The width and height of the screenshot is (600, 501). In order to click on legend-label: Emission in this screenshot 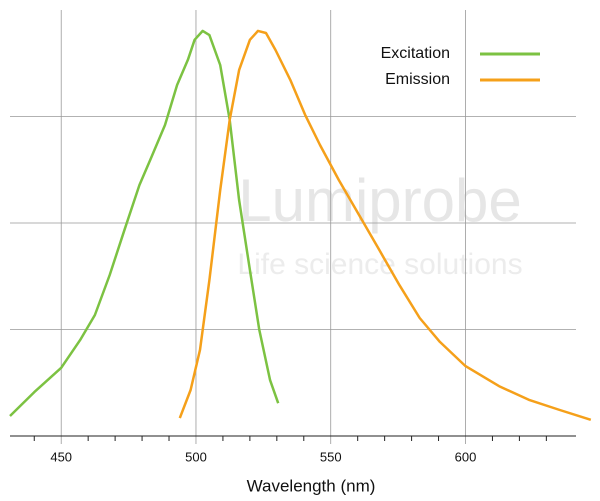, I will do `click(417, 79)`.